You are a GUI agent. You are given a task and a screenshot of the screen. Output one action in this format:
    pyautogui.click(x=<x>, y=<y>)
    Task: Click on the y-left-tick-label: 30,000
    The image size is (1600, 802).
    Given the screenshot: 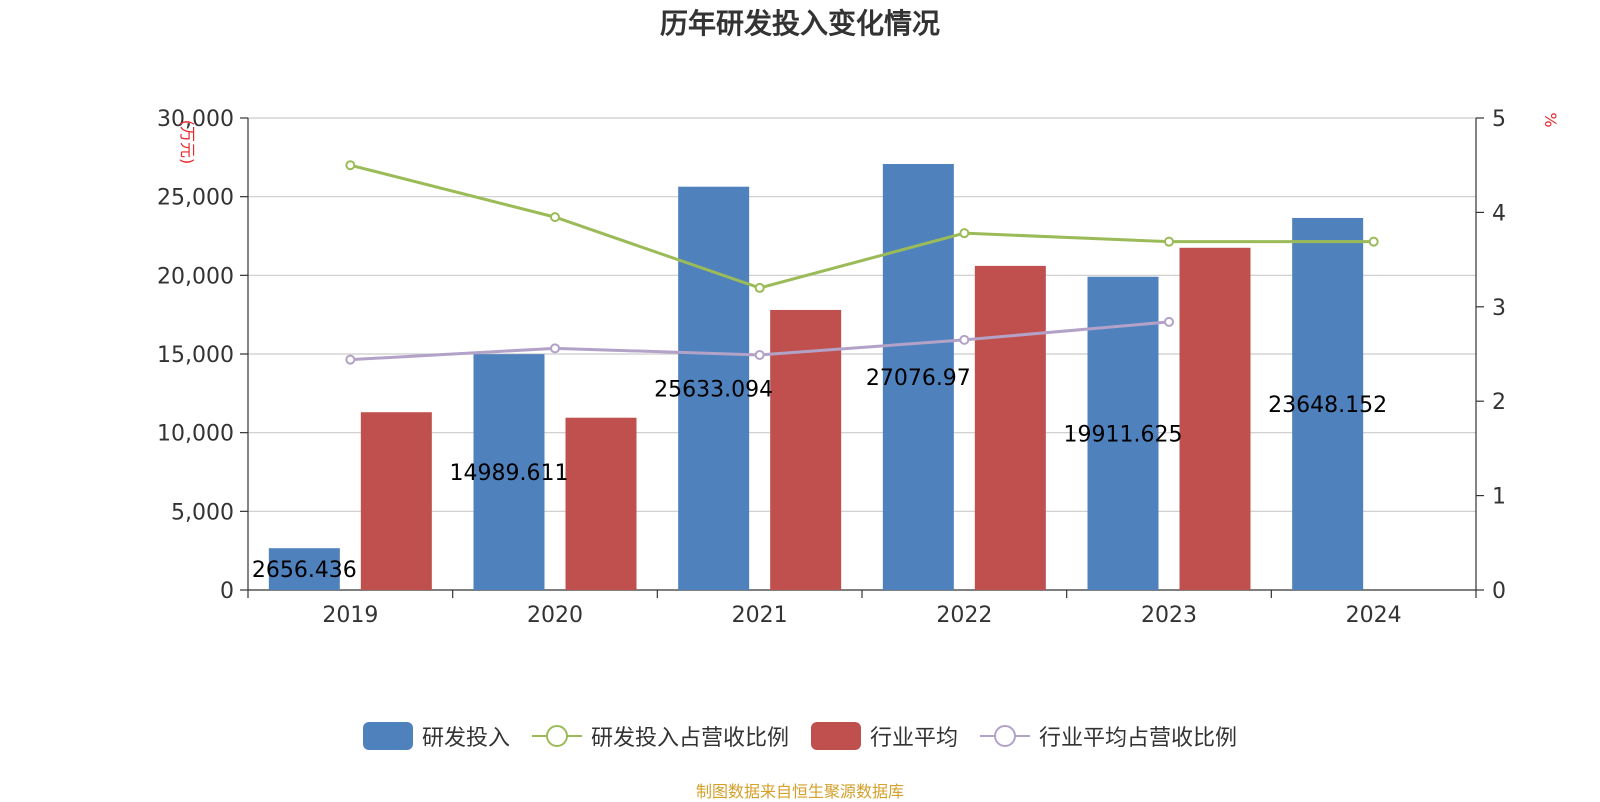 What is the action you would take?
    pyautogui.click(x=195, y=119)
    